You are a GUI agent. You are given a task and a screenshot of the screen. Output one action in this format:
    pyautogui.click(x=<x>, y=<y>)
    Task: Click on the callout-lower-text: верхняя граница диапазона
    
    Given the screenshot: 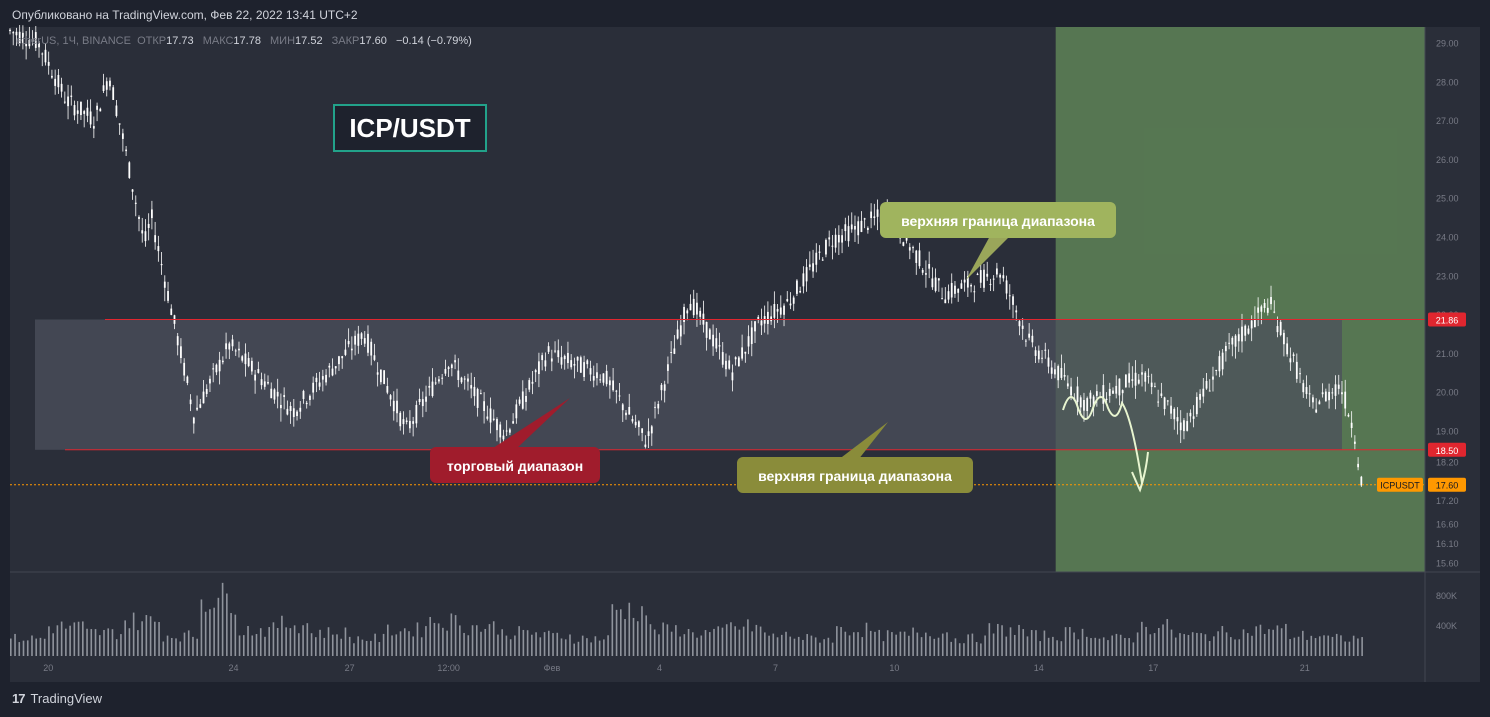 What is the action you would take?
    pyautogui.click(x=855, y=476)
    